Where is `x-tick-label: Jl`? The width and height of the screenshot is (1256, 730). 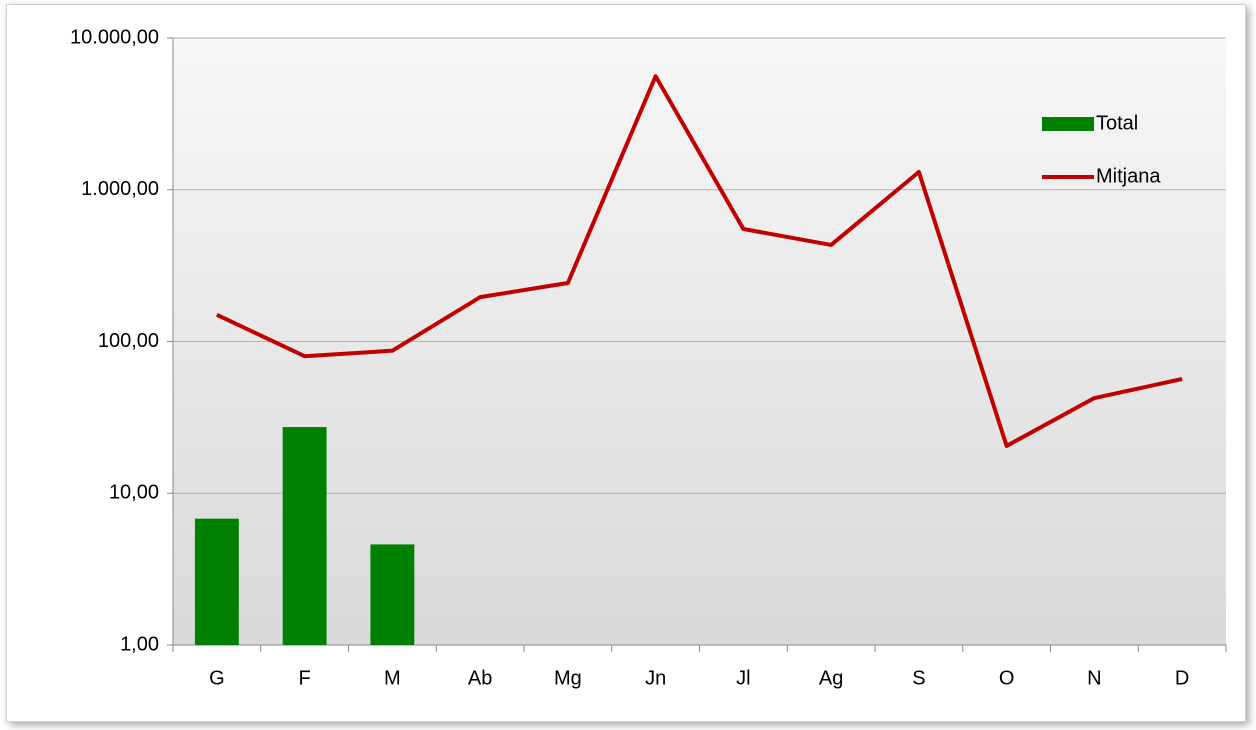
x-tick-label: Jl is located at coordinates (743, 678).